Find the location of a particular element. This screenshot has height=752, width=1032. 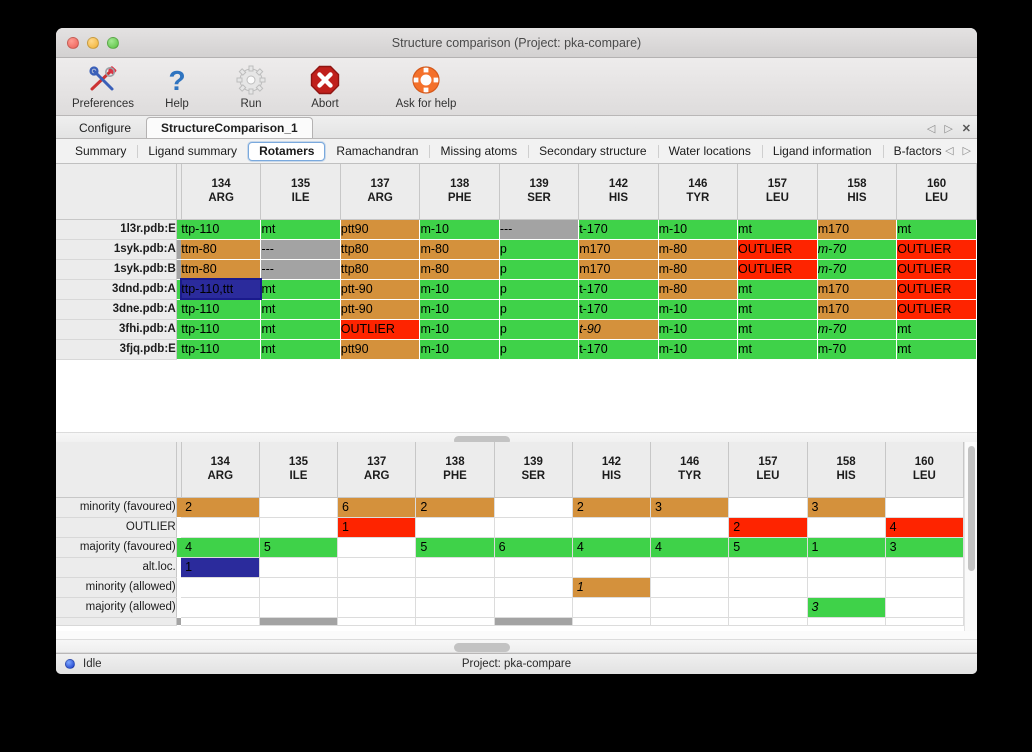

stats-column-header-135: 135 ILE is located at coordinates (299, 470).